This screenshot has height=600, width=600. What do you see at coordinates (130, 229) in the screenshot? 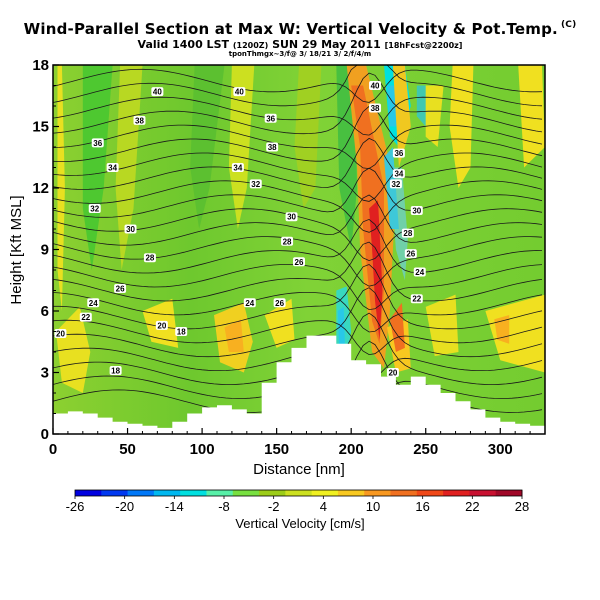
I see `contour-label-text: 30` at bounding box center [130, 229].